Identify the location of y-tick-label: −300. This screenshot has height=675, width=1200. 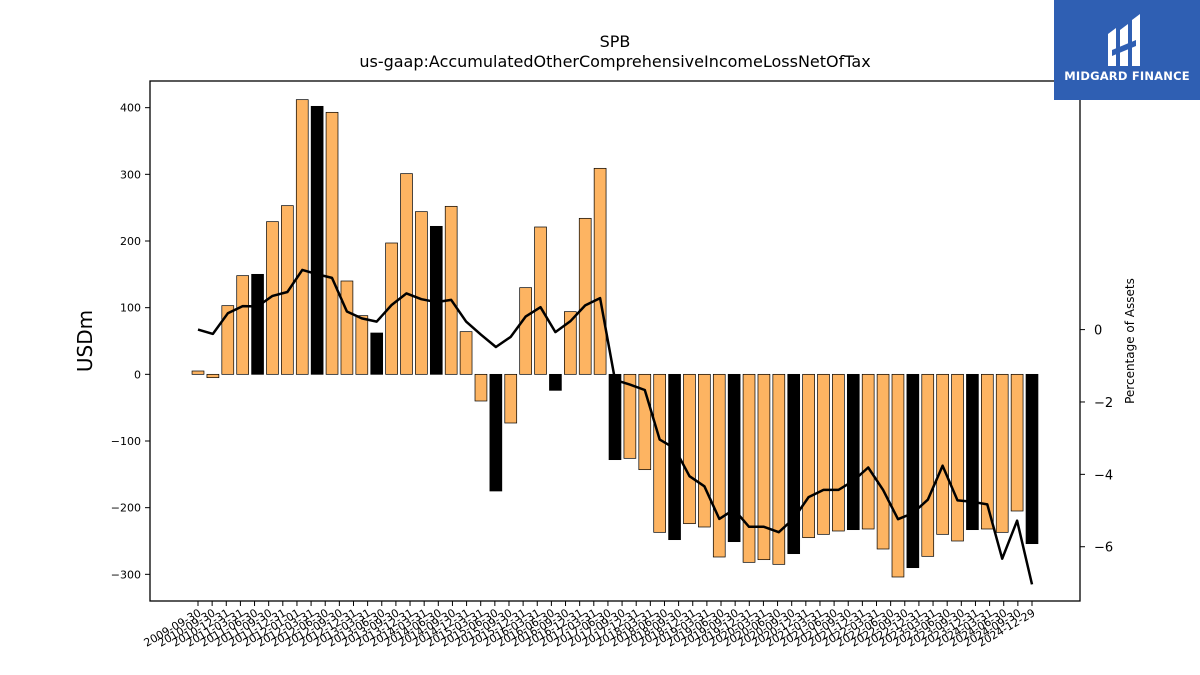
(126, 574).